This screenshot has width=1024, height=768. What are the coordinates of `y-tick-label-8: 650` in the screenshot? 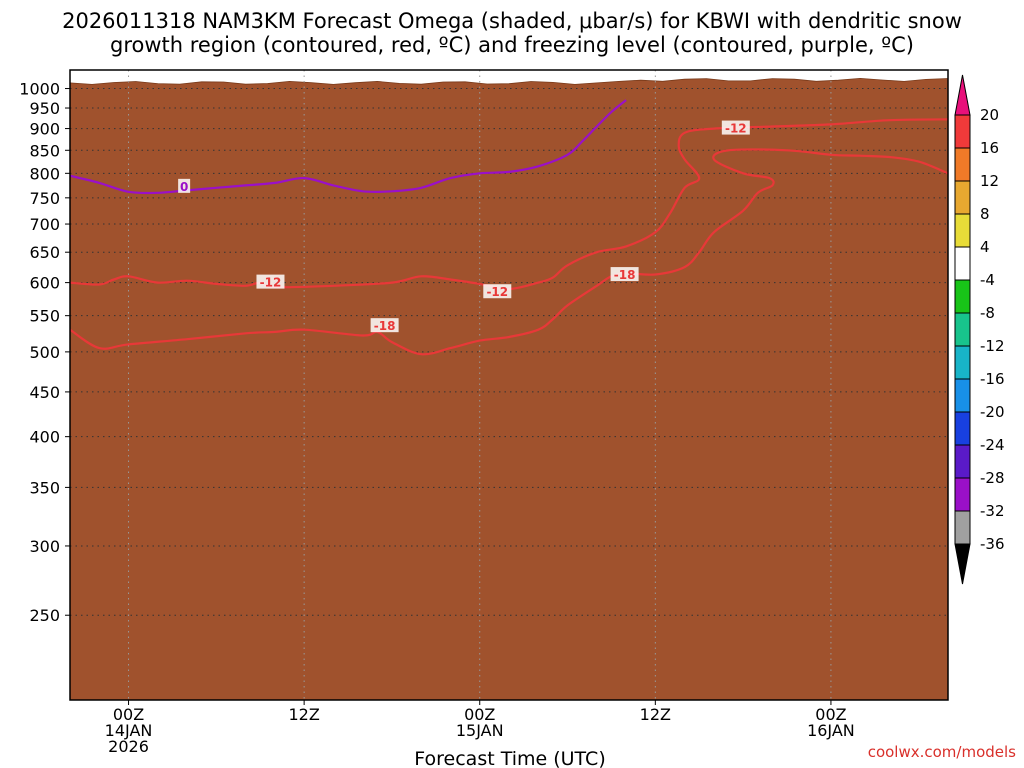 It's located at (44, 252).